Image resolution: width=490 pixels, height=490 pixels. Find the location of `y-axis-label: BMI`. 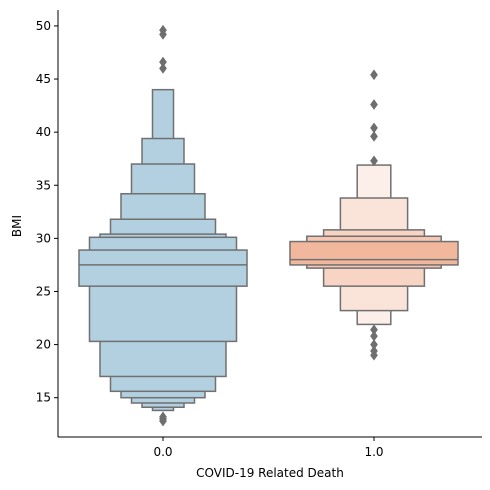

y-axis-label: BMI is located at coordinates (17, 226).